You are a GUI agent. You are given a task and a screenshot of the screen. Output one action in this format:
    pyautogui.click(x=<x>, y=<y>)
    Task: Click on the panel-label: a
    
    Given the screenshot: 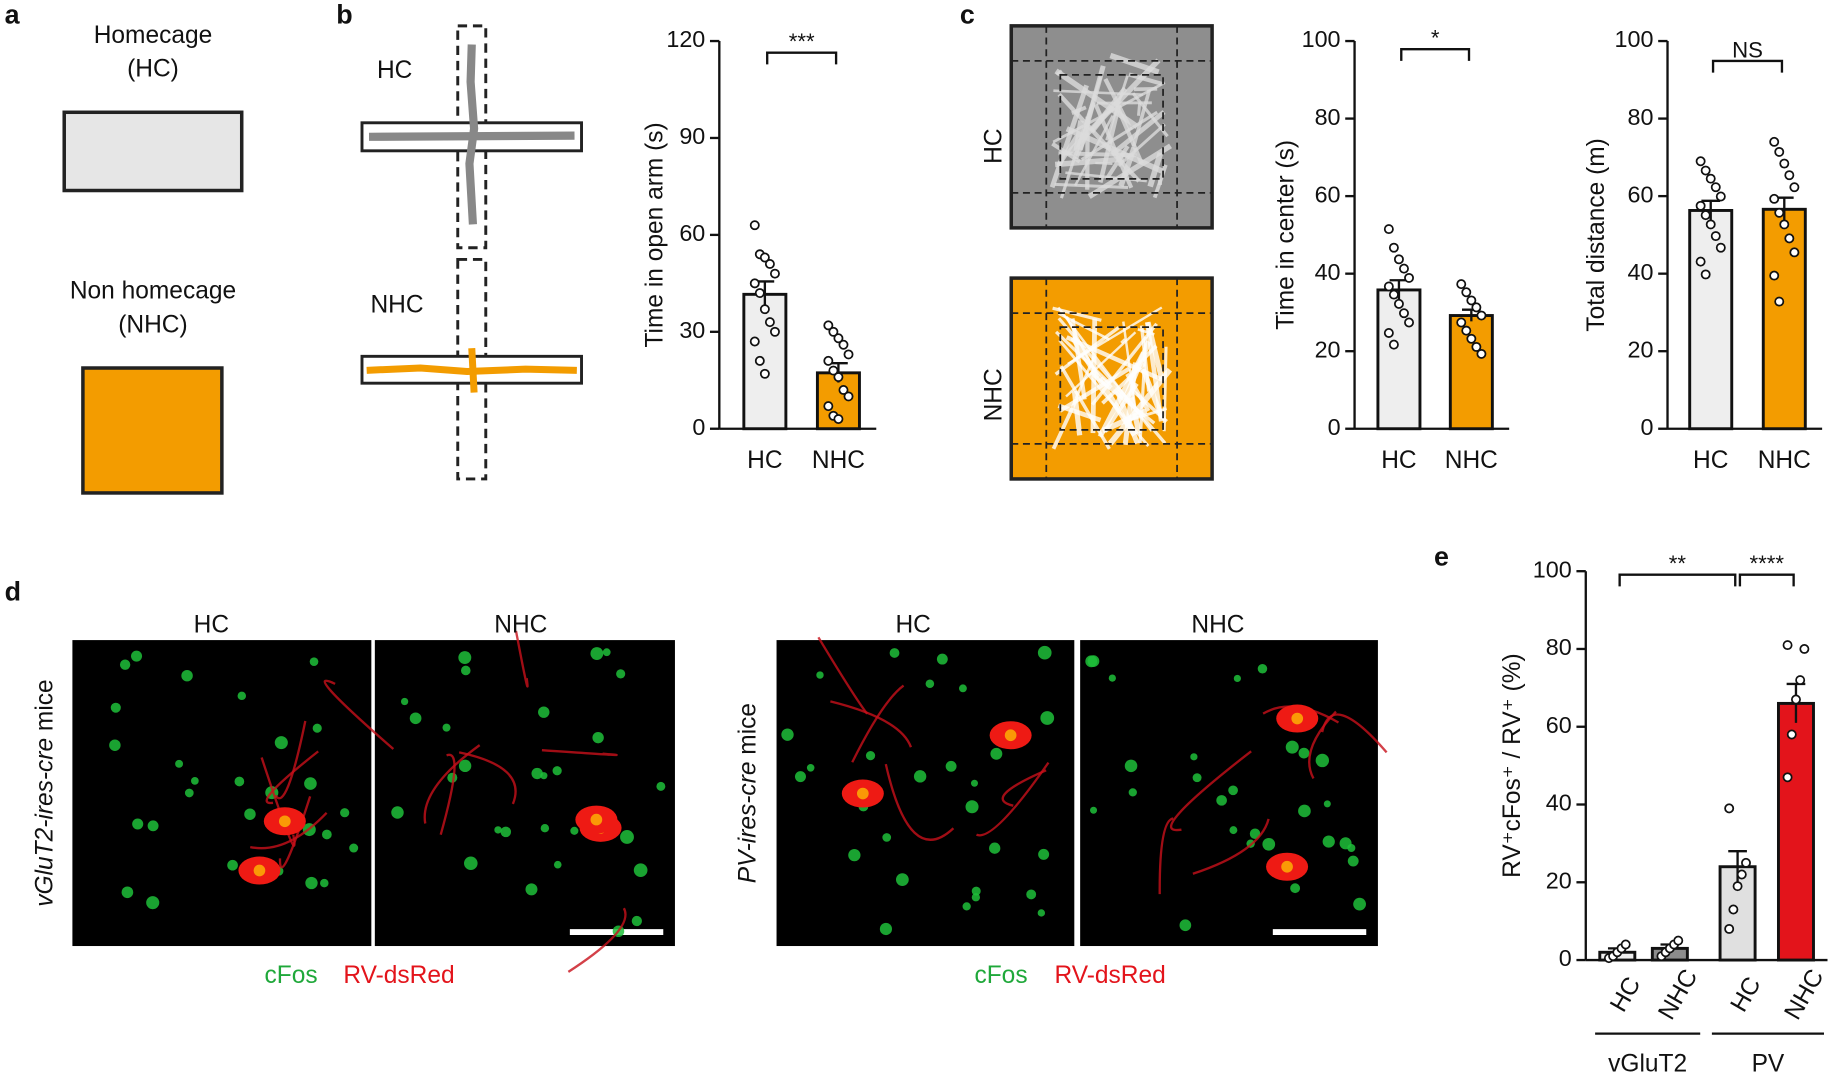 What is the action you would take?
    pyautogui.click(x=13, y=15)
    